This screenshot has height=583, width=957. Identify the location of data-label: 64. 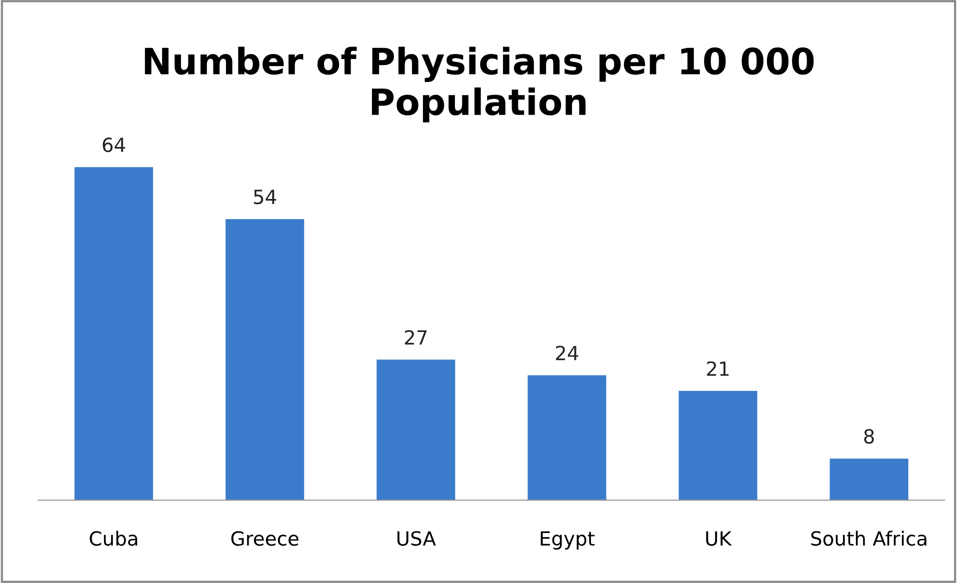
(114, 144).